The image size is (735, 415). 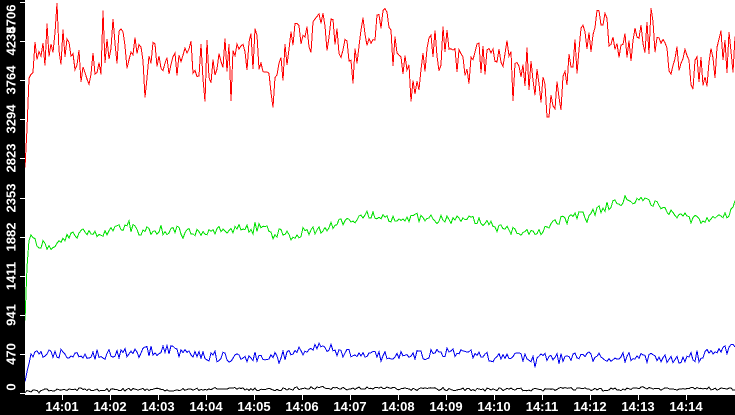 I want to click on x-tick-label: 14:10, so click(x=494, y=406).